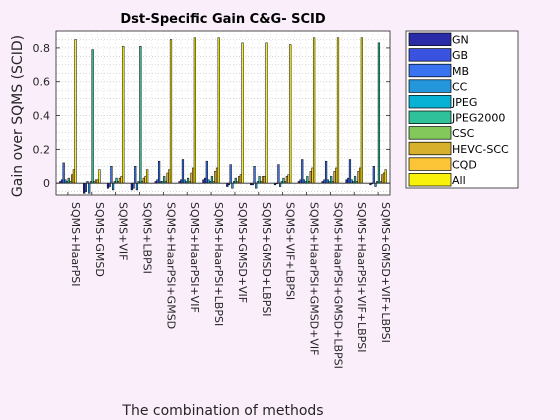 The width and height of the screenshot is (560, 420). Describe the element at coordinates (361, 277) in the screenshot. I see `x-tick-label: SQMS+HaarPSI+VIF+LBPSI` at that location.